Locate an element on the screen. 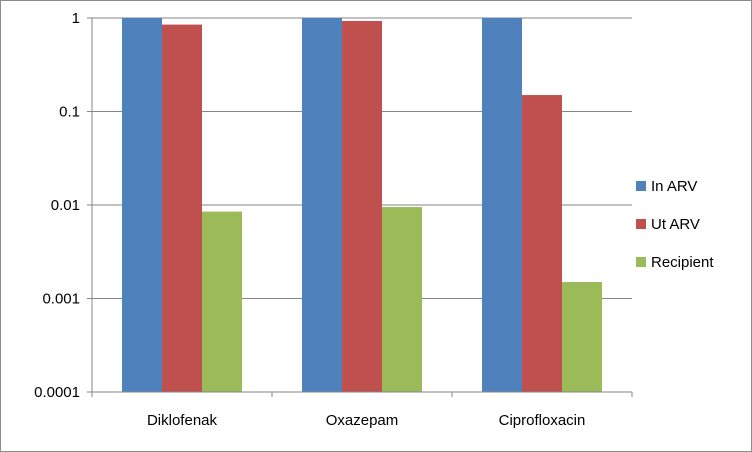 This screenshot has width=752, height=452. y-tick-label: 0.01 is located at coordinates (65, 205).